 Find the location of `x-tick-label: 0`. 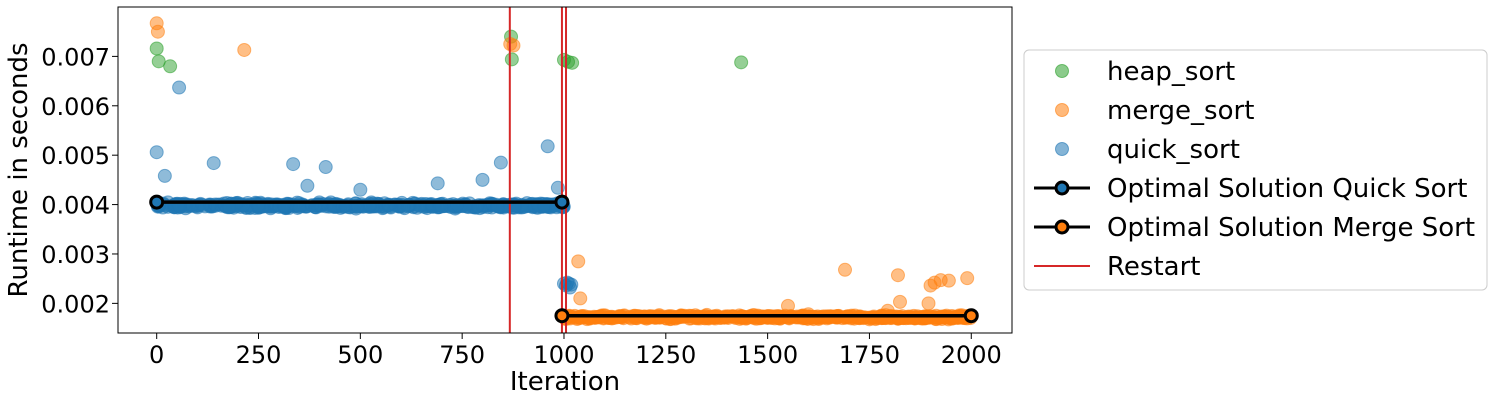

x-tick-label: 0 is located at coordinates (156, 355).